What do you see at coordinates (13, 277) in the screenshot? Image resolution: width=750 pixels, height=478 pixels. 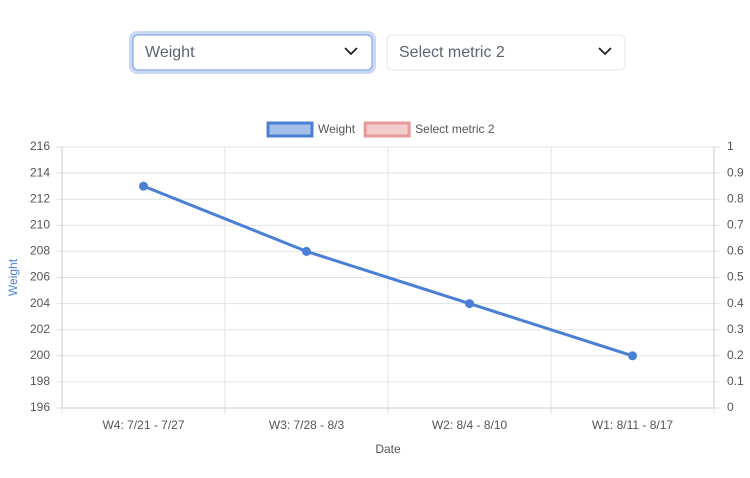 I see `y-axis-label: Weight` at bounding box center [13, 277].